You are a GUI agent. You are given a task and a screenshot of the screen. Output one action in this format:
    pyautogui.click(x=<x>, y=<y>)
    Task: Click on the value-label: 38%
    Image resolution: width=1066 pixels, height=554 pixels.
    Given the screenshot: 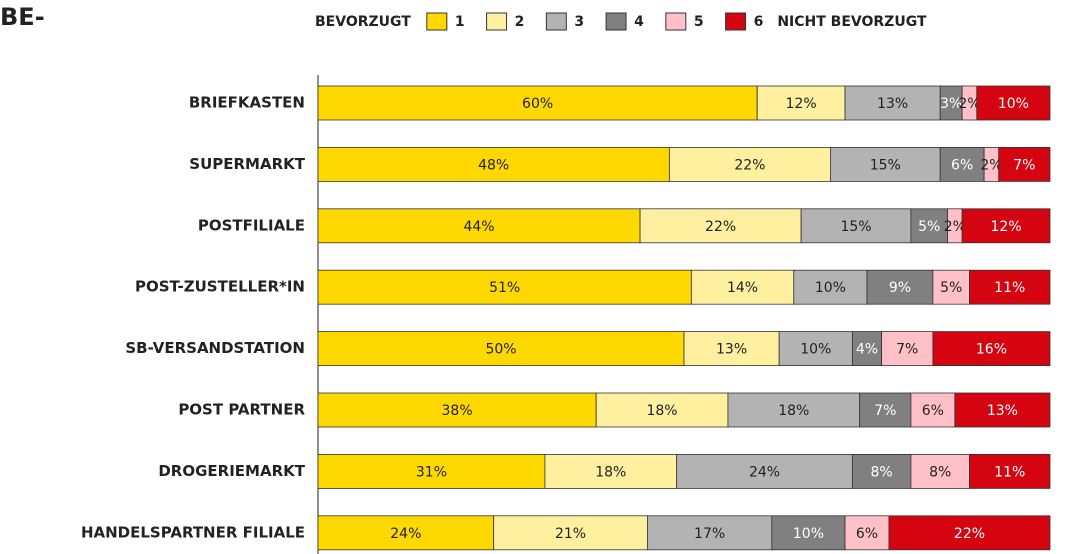 What is the action you would take?
    pyautogui.click(x=457, y=411)
    